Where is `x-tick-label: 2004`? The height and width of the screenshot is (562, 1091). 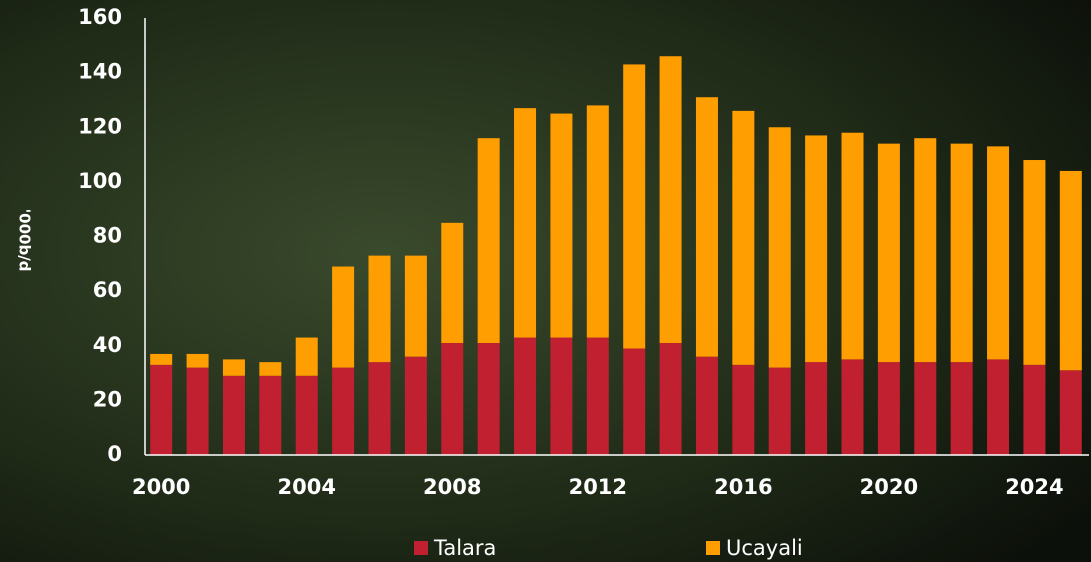 x-tick-label: 2004 is located at coordinates (307, 487).